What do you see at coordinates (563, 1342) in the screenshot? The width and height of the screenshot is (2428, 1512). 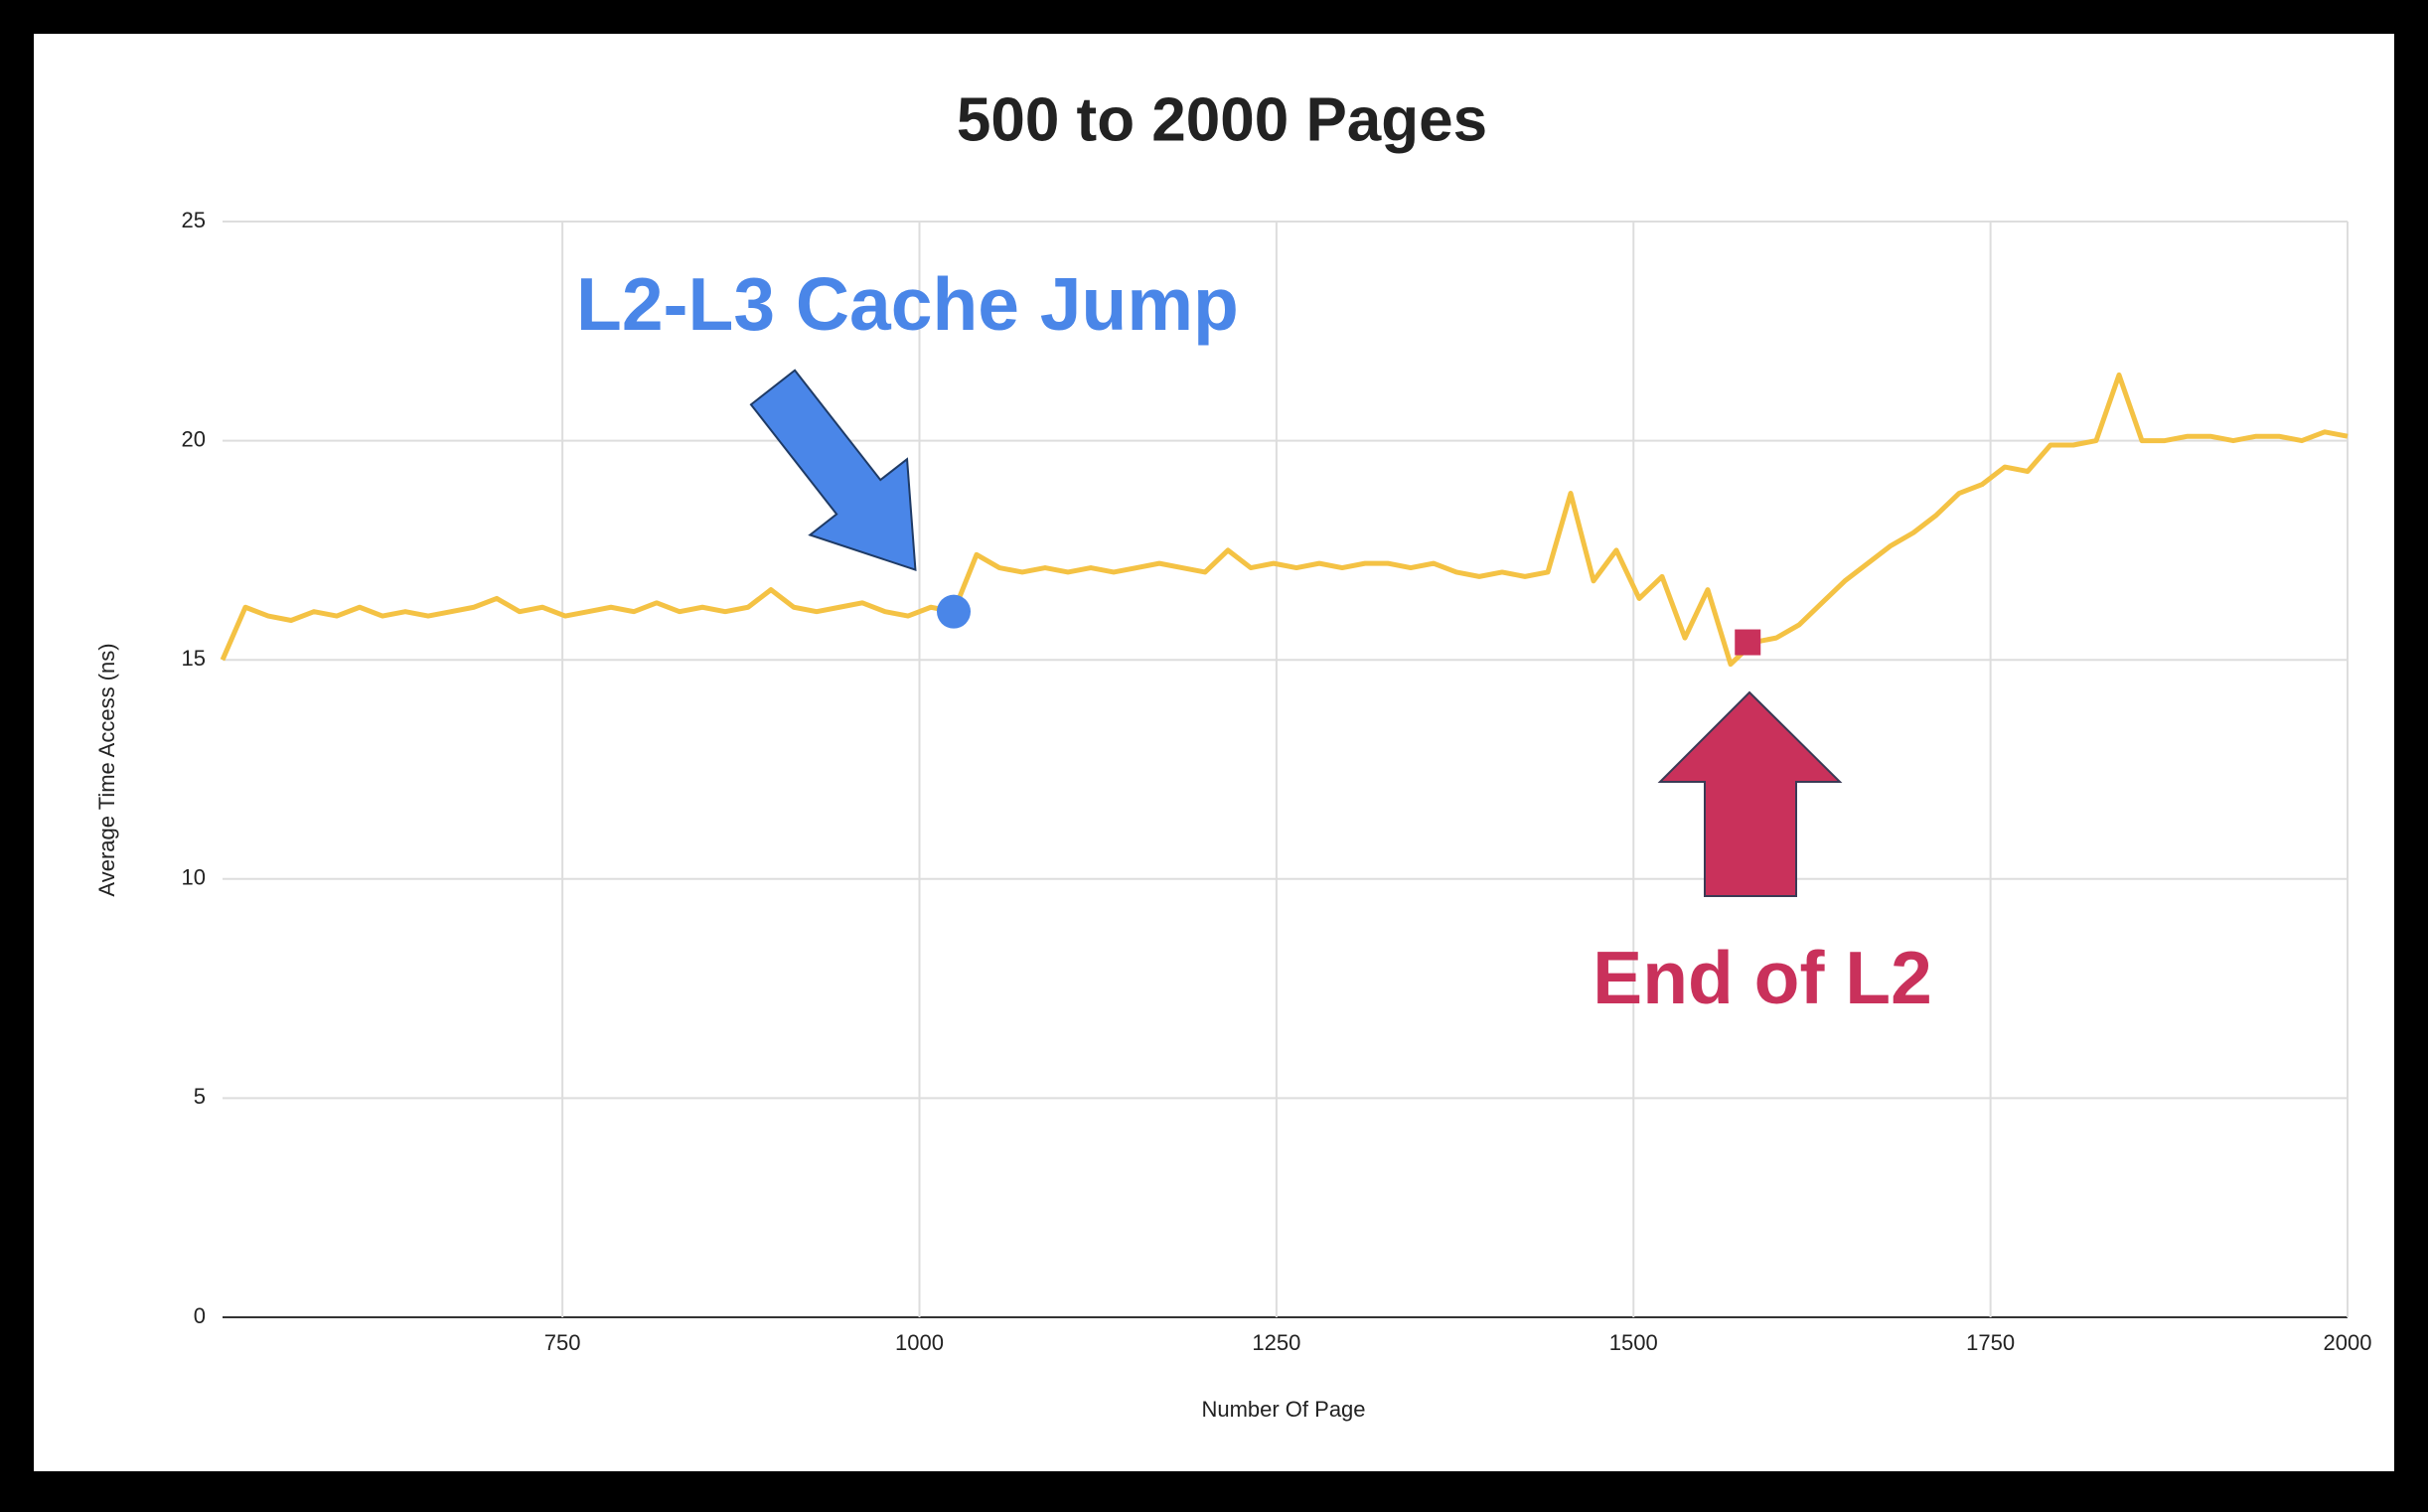 I see `x-tick-label: 750` at bounding box center [563, 1342].